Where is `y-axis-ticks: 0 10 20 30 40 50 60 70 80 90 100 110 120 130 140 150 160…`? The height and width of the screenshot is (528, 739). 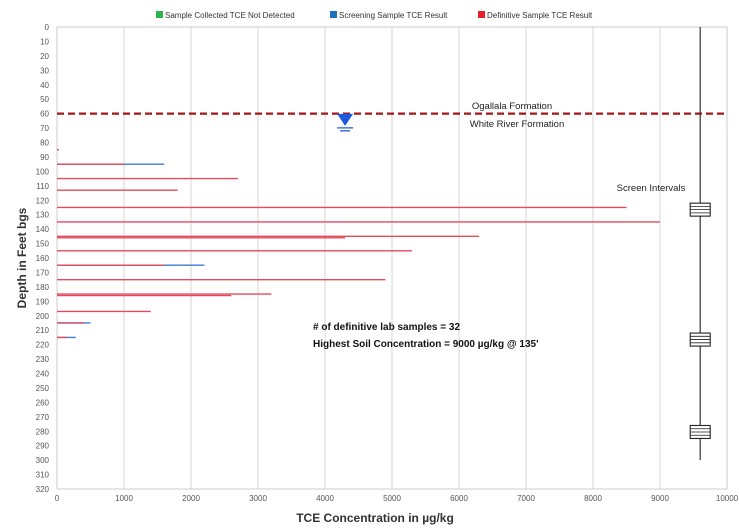
y-axis-ticks: 0 10 20 30 40 50 60 70 80 90 100 110 120 130 140 150 160… is located at coordinates (43, 258).